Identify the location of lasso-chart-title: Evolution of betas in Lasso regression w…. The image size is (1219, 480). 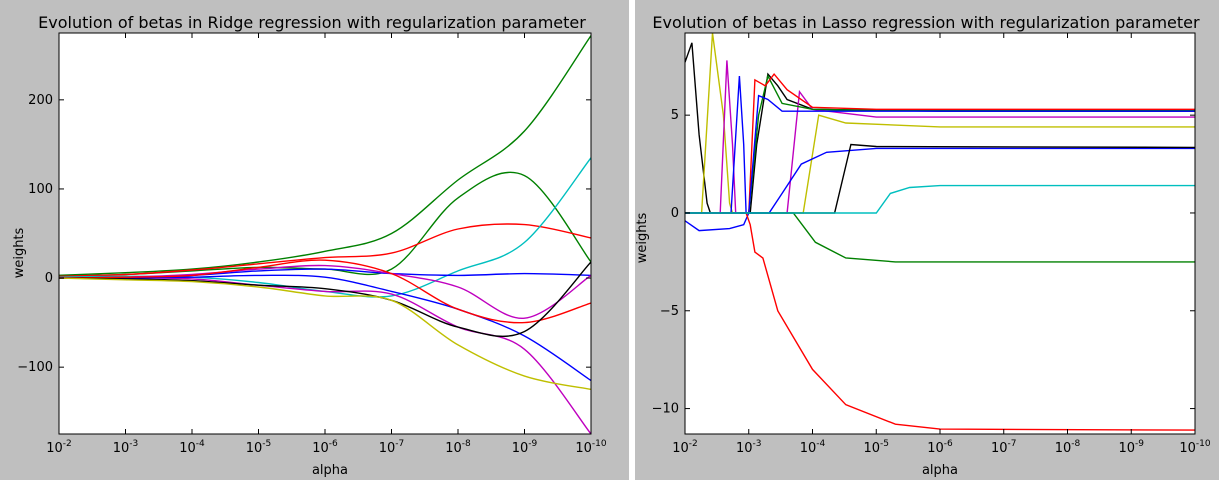
(926, 22).